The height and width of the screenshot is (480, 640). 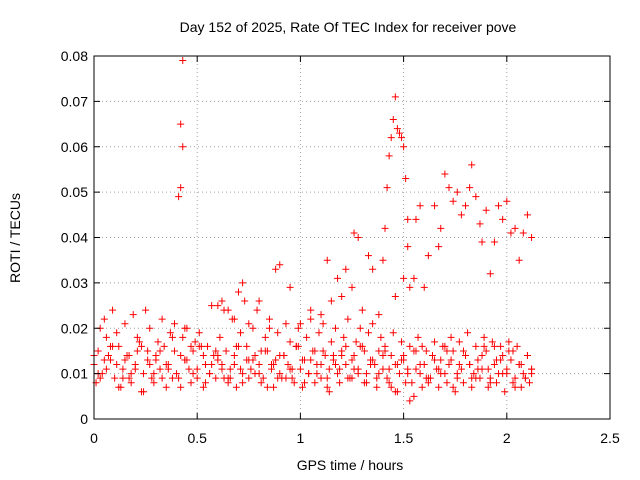 What do you see at coordinates (74, 328) in the screenshot?
I see `y-tick-label: 0.02` at bounding box center [74, 328].